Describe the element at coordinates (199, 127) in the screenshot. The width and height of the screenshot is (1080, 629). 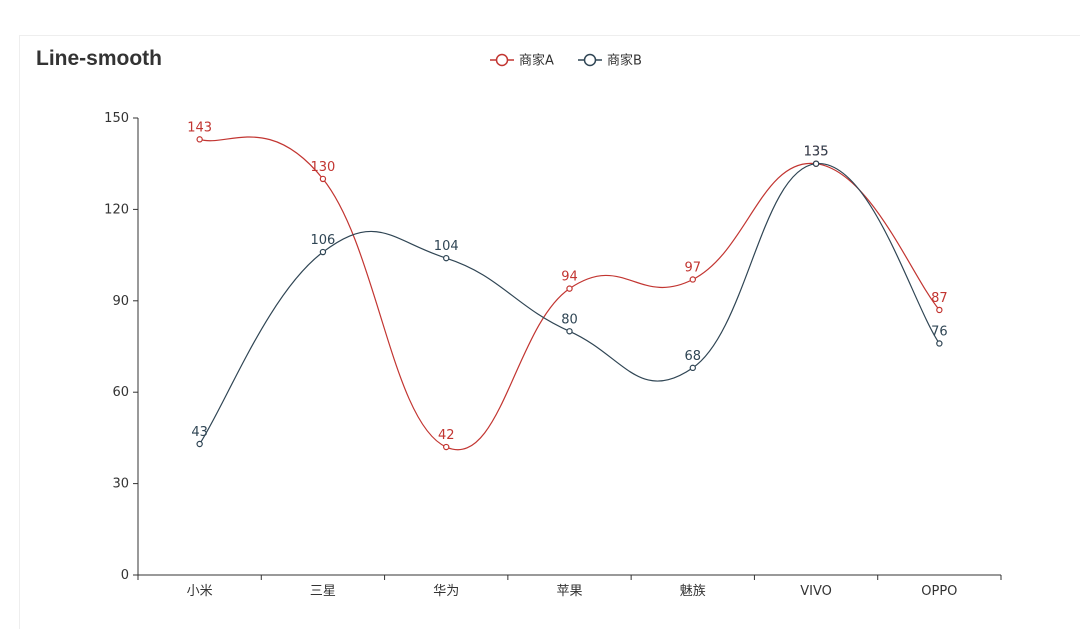
I see `data-label: 143` at that location.